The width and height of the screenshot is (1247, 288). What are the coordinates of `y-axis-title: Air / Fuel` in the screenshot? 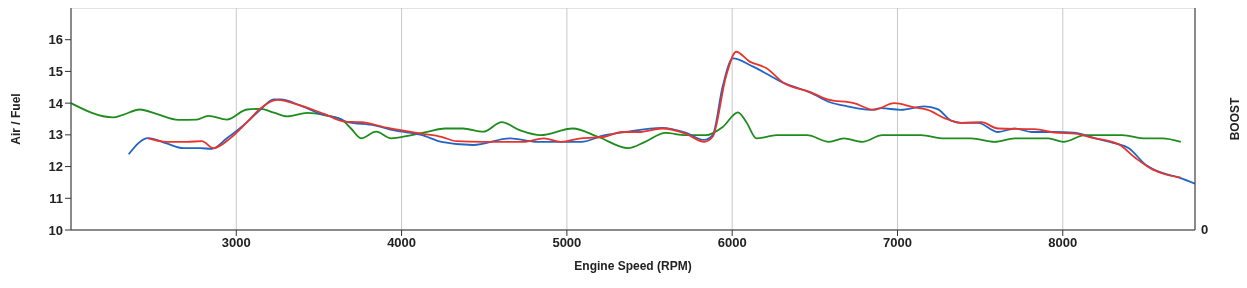 It's located at (16, 119).